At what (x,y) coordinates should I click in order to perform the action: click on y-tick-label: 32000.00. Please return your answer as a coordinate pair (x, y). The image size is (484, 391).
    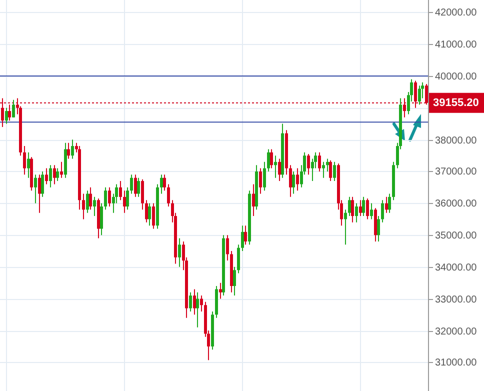
    Looking at the image, I should click on (456, 332).